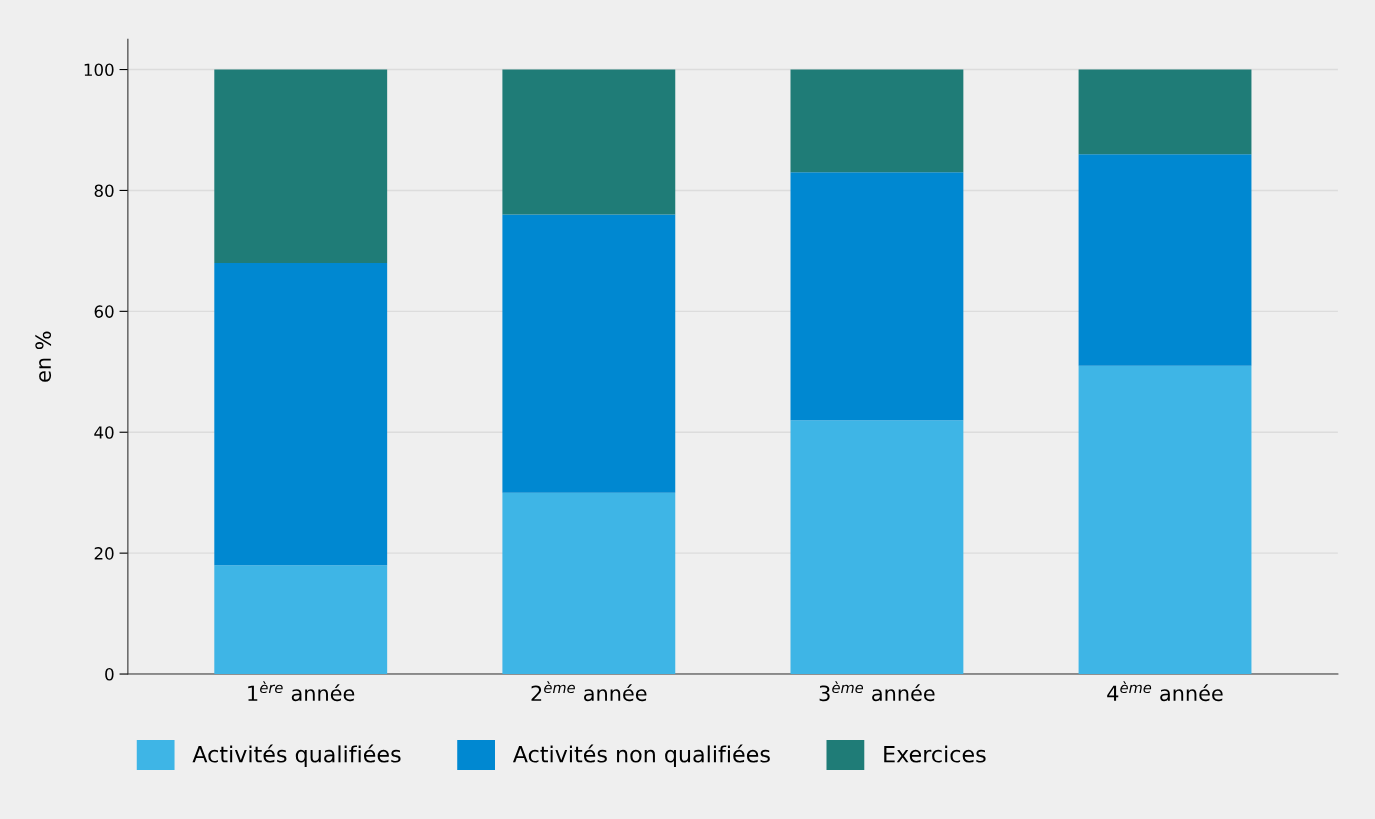 The image size is (1375, 819). I want to click on y-axis-title: en %, so click(43, 356).